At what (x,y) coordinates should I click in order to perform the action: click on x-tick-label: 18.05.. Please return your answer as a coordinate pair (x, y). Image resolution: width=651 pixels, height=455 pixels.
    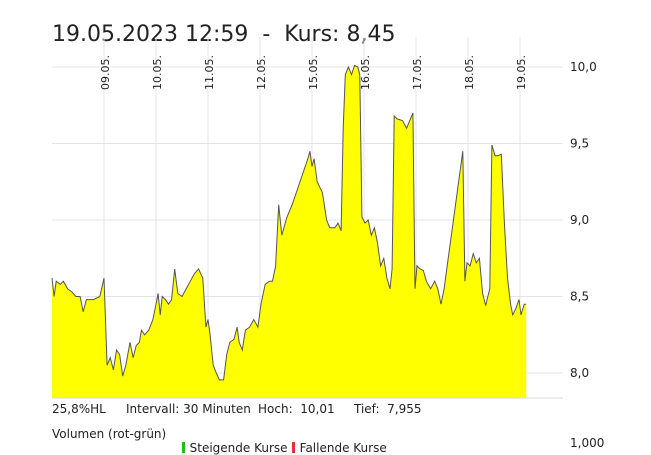
    Looking at the image, I should click on (469, 72).